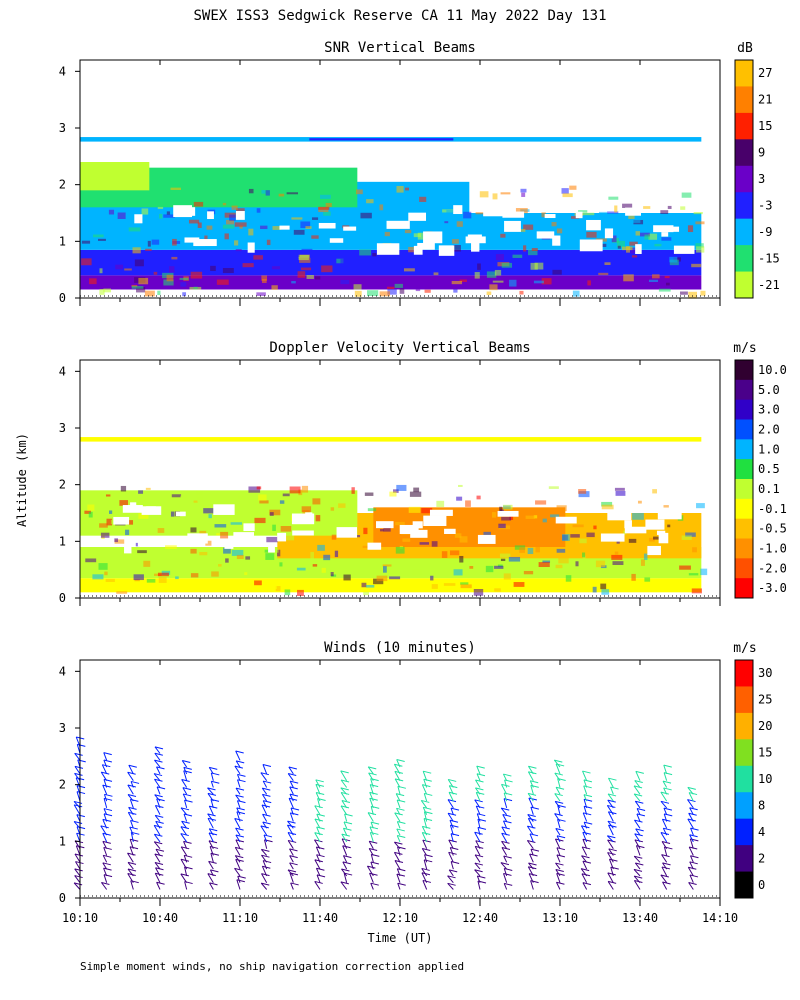  Describe the element at coordinates (744, 779) in the screenshot. I see `colorbar-frame` at that location.